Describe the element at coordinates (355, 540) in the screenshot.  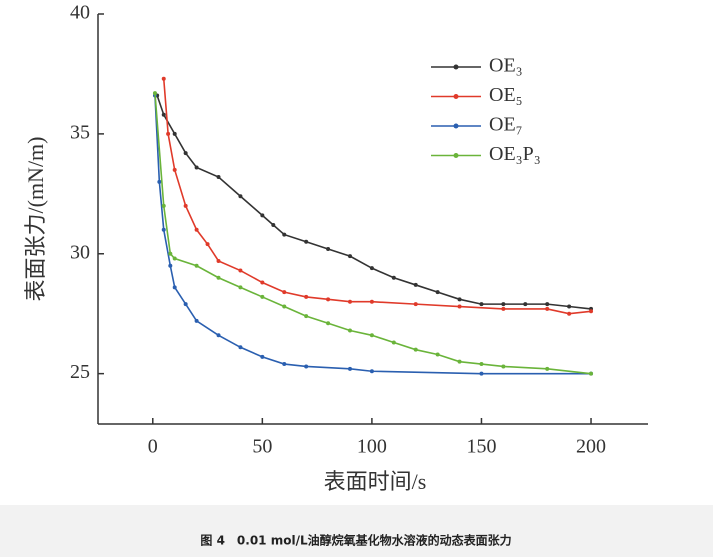
I see `caption: 图 4 0.01 mol/L油醇烷氧基化物水溶液的动态表面张力` at that location.